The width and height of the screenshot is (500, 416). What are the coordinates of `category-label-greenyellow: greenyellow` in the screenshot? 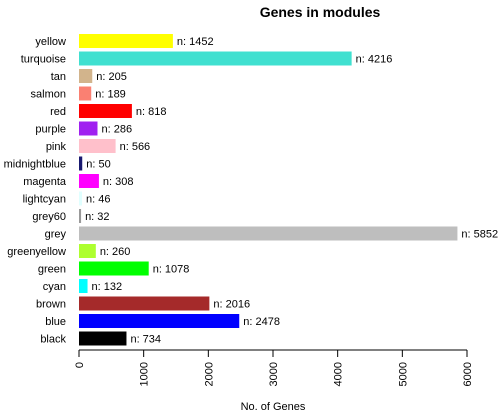 It's located at (36, 252).